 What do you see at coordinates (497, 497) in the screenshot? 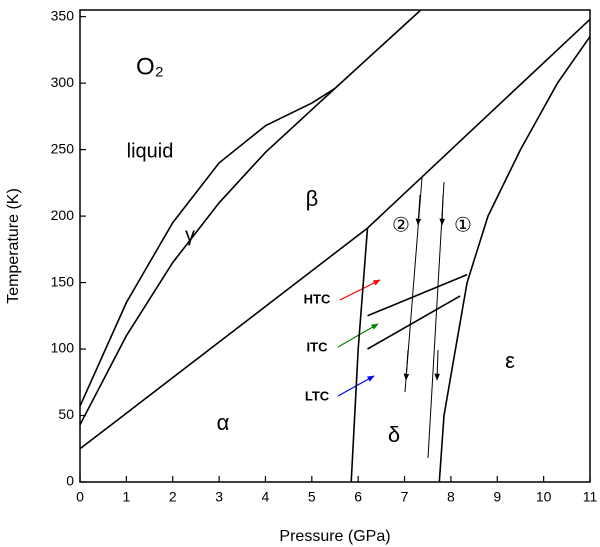
I see `x-tick-label: 9` at bounding box center [497, 497].